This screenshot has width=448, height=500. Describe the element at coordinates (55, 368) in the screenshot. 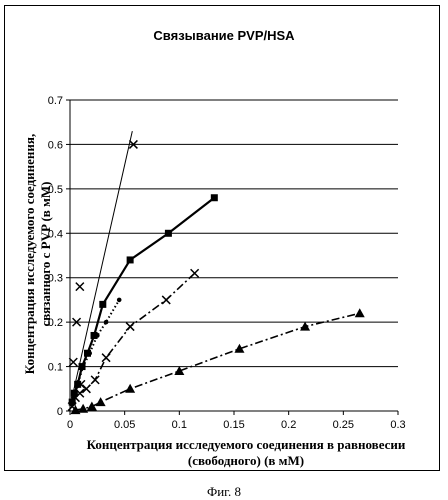

I see `y-tick-label-1: 0.1` at that location.